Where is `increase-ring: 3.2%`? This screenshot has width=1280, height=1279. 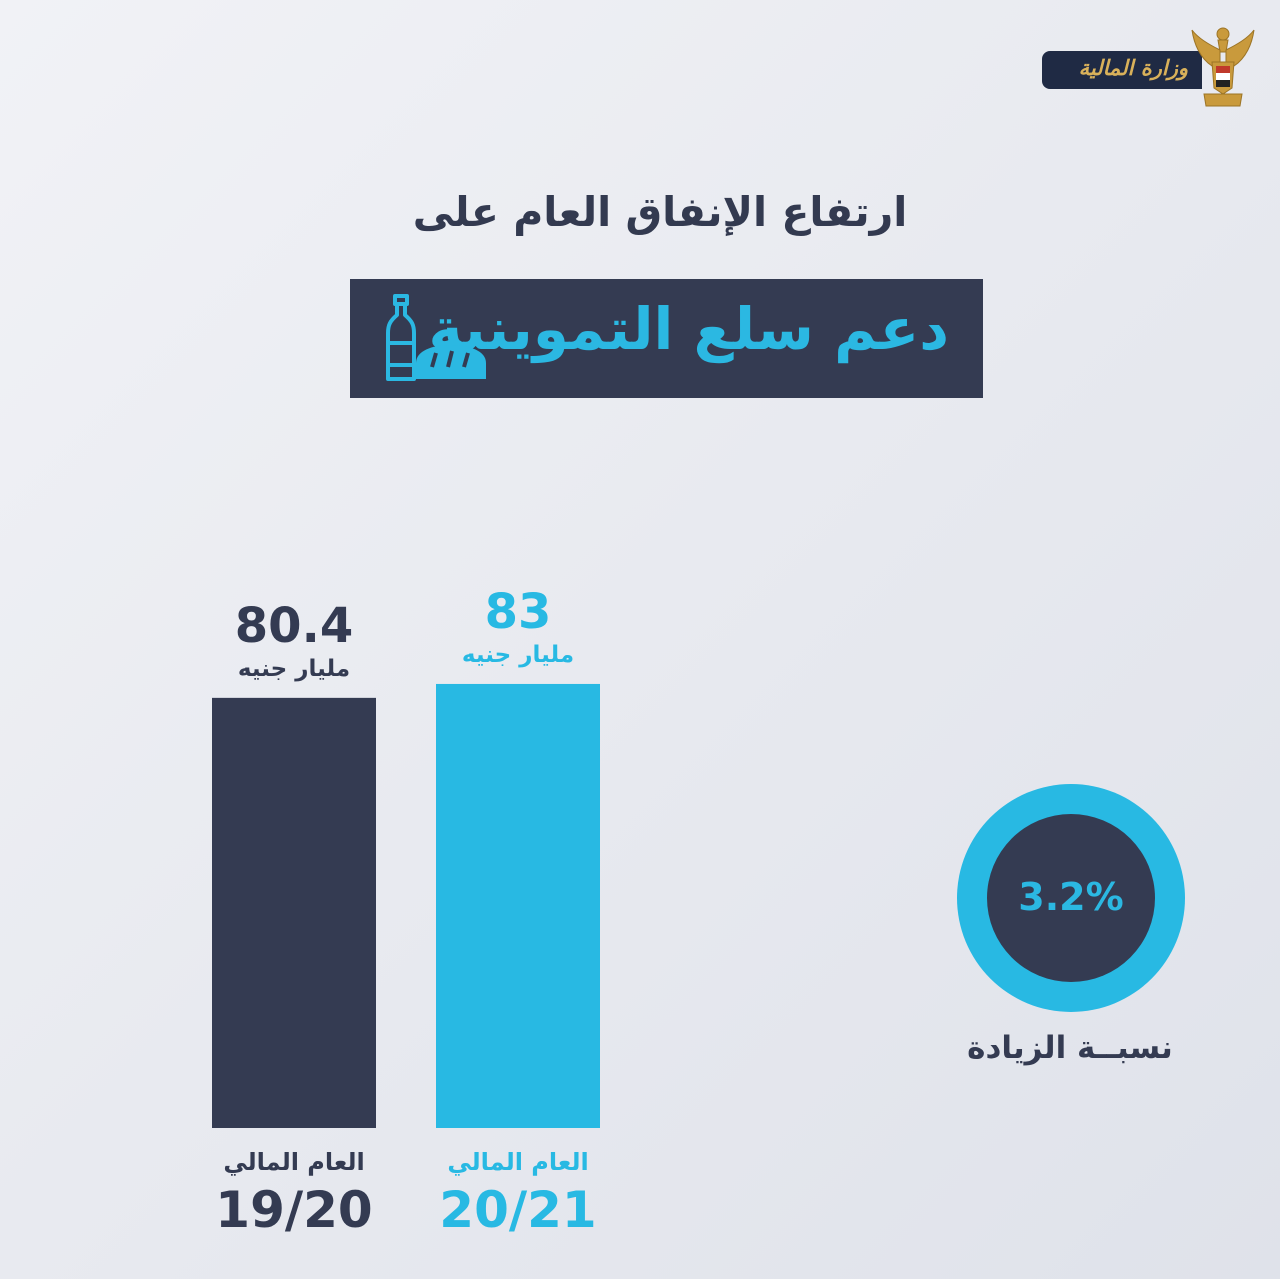
increase-ring: 3.2% is located at coordinates (1071, 898).